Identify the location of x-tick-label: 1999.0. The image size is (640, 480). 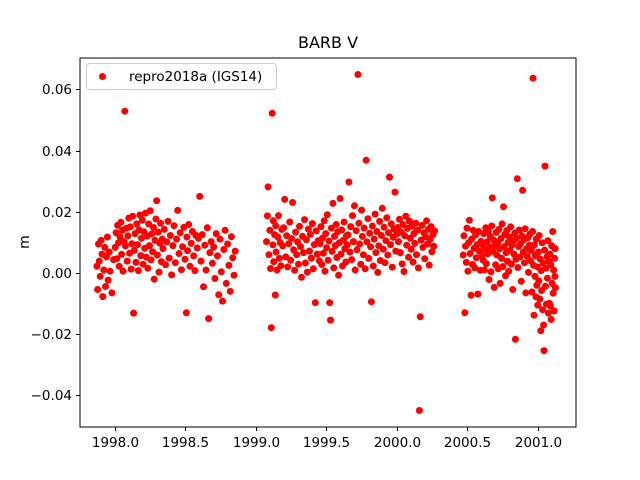
(256, 443).